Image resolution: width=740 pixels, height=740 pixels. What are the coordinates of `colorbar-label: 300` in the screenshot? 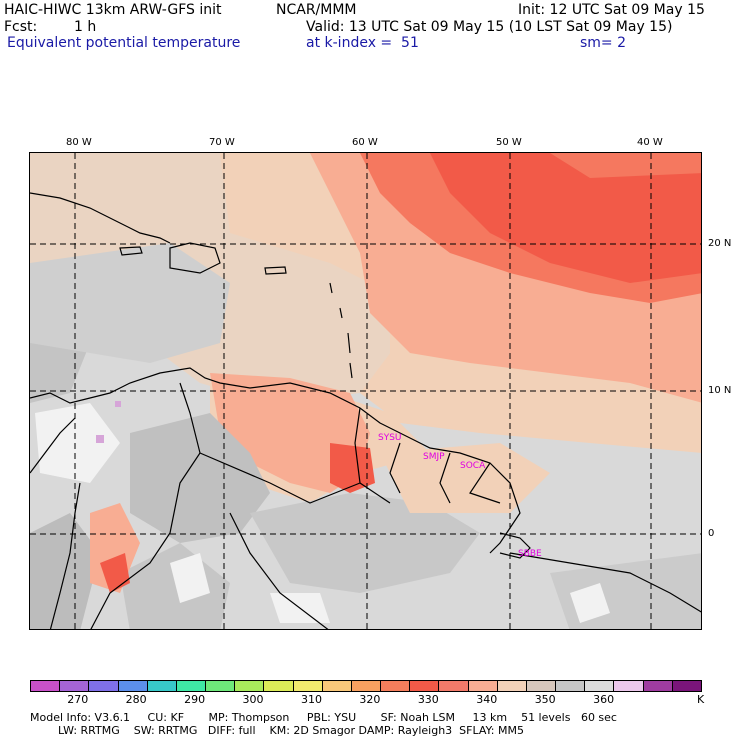 It's located at (253, 699).